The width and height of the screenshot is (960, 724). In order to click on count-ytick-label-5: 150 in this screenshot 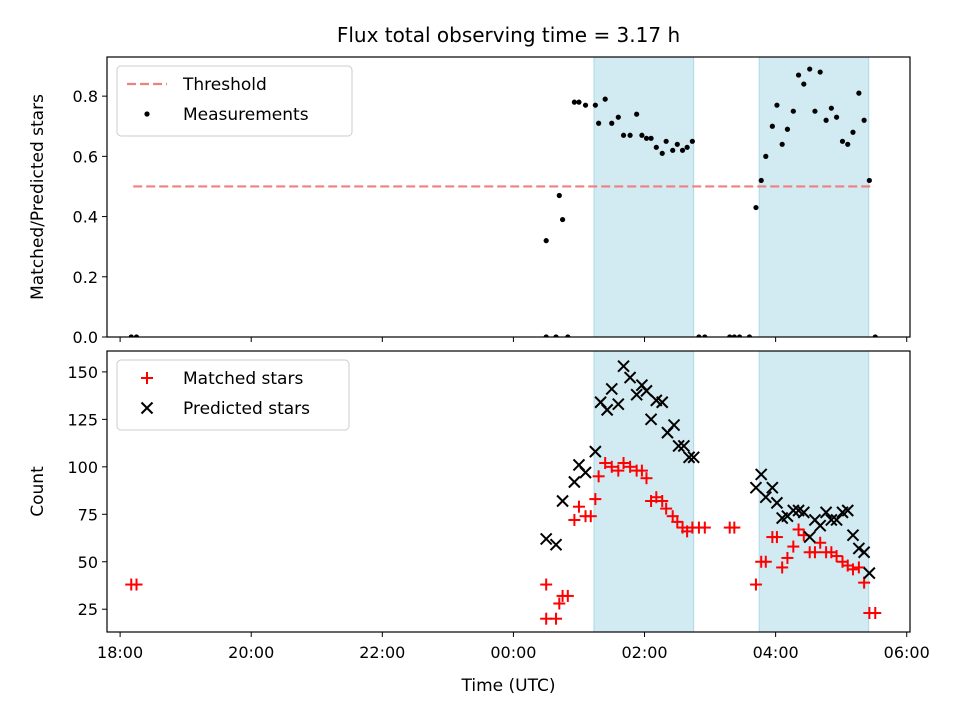, I will do `click(82, 372)`.